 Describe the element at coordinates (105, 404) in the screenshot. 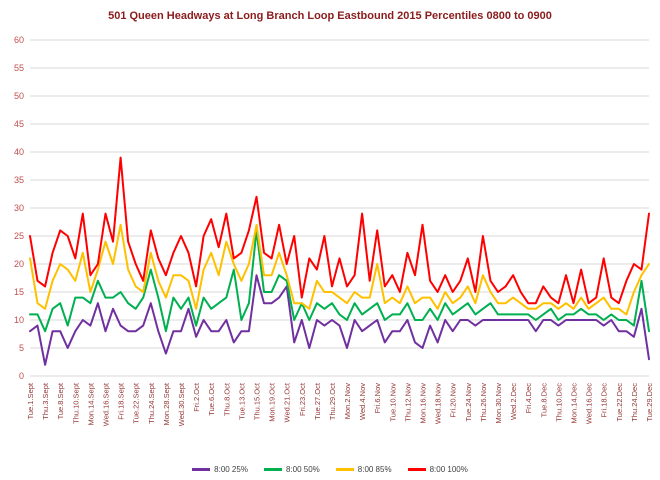

I see `x-tick-label: Wed.16.Sept` at that location.